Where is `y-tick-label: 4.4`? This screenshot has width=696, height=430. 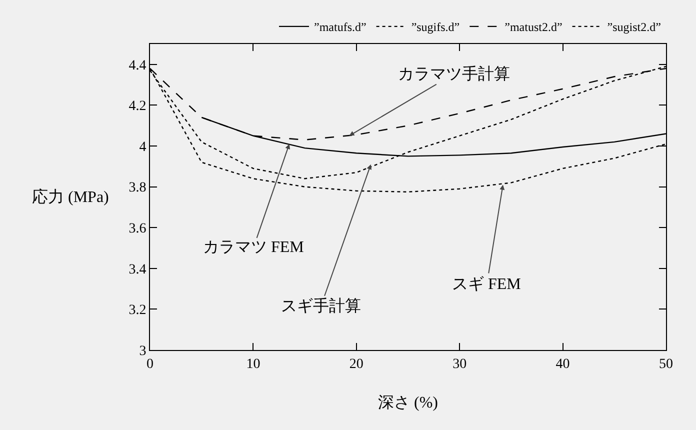
y-tick-label: 4.4 is located at coordinates (137, 66).